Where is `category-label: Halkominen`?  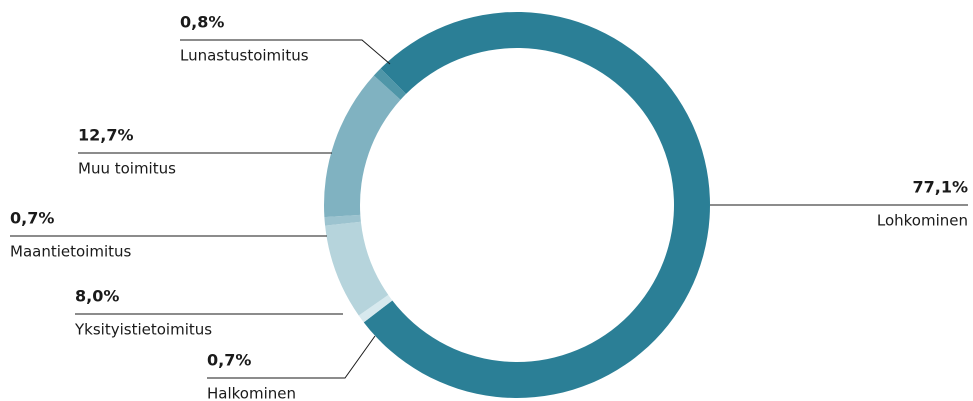
category-label: Halkominen is located at coordinates (251, 393).